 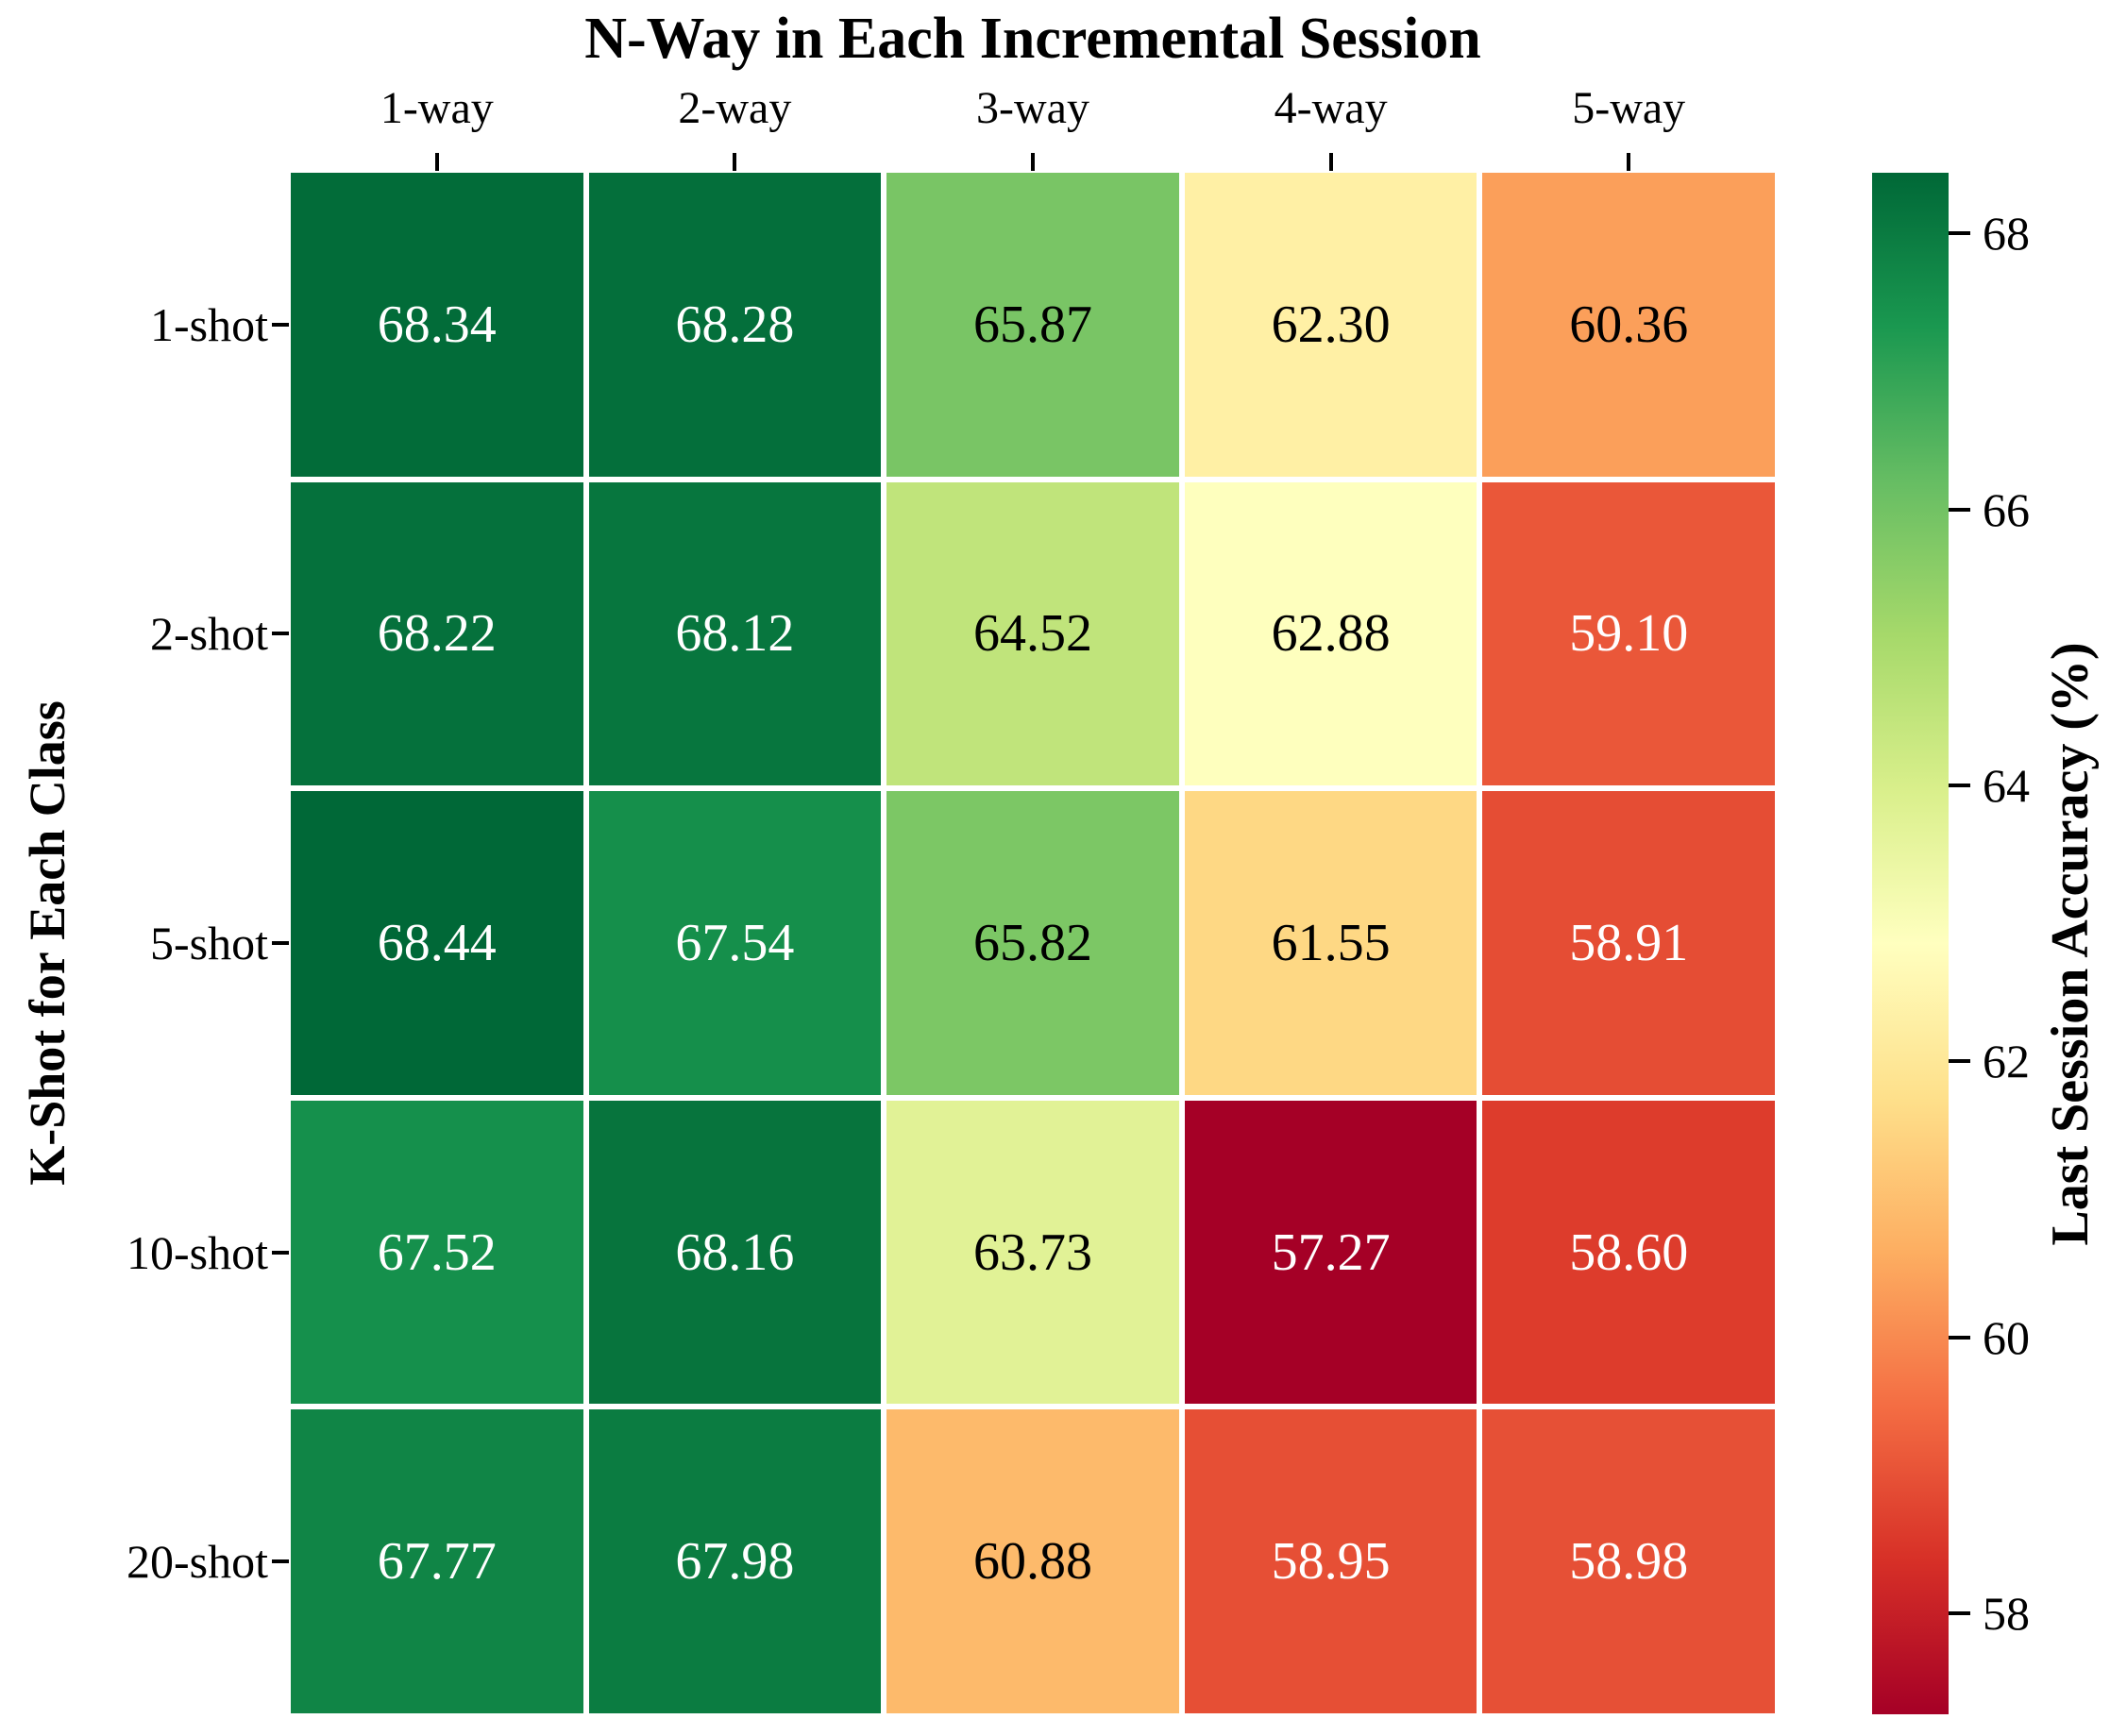 I want to click on heatmap-cell: 64.52, so click(x=1032, y=634).